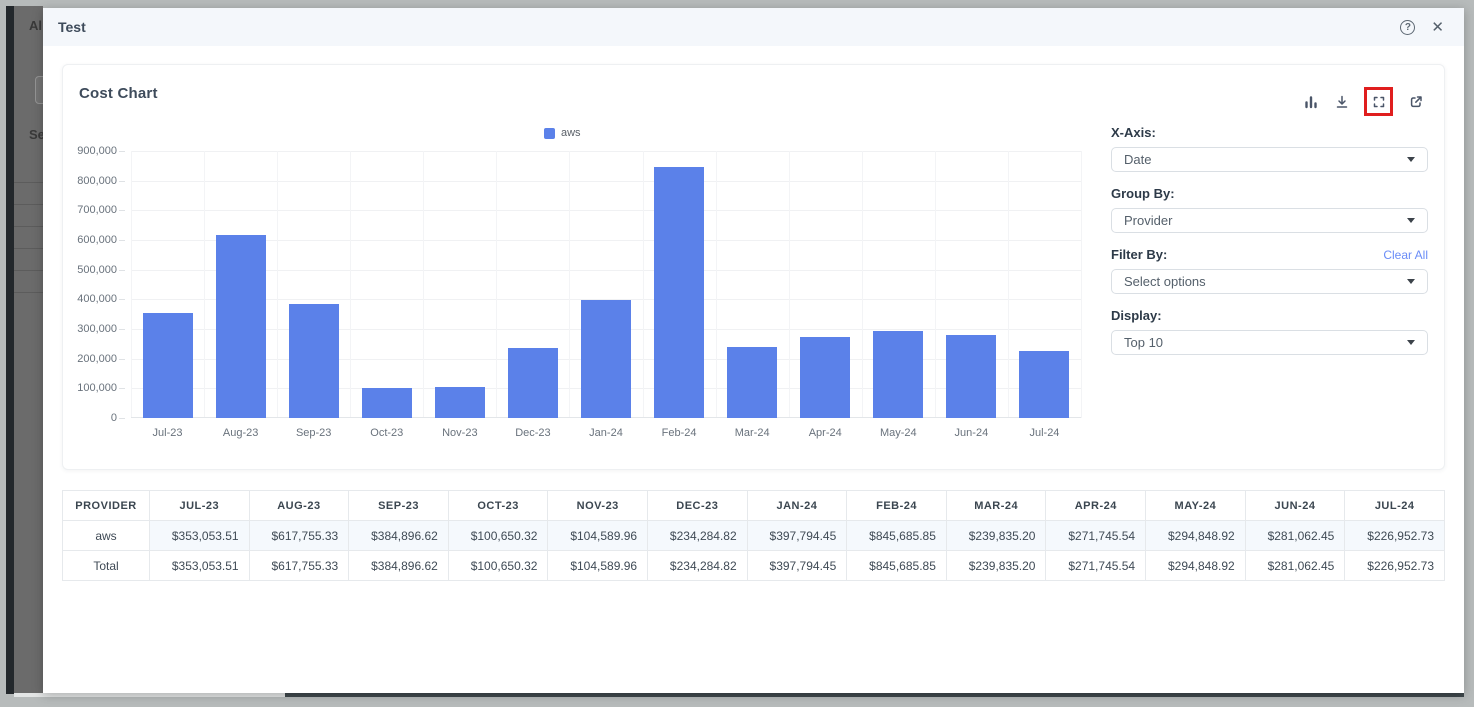 This screenshot has width=1474, height=707. What do you see at coordinates (1269, 281) in the screenshot?
I see `filter-by-select: Select options` at bounding box center [1269, 281].